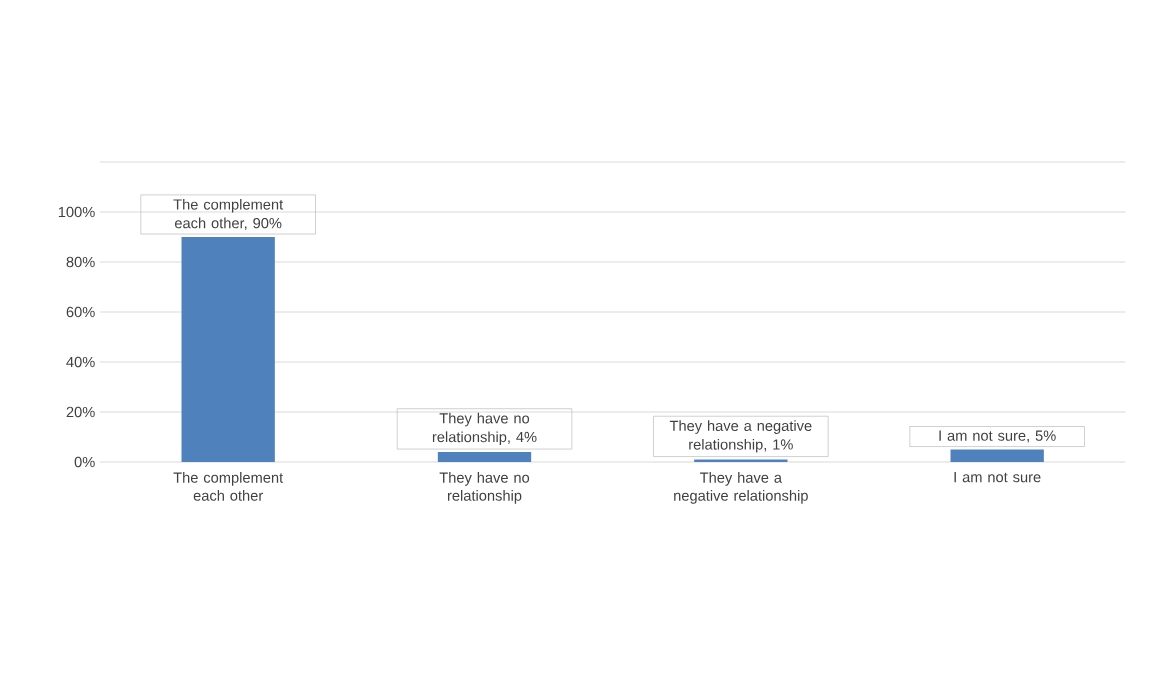  Describe the element at coordinates (80, 312) in the screenshot. I see `y-tick-label: 60%` at that location.